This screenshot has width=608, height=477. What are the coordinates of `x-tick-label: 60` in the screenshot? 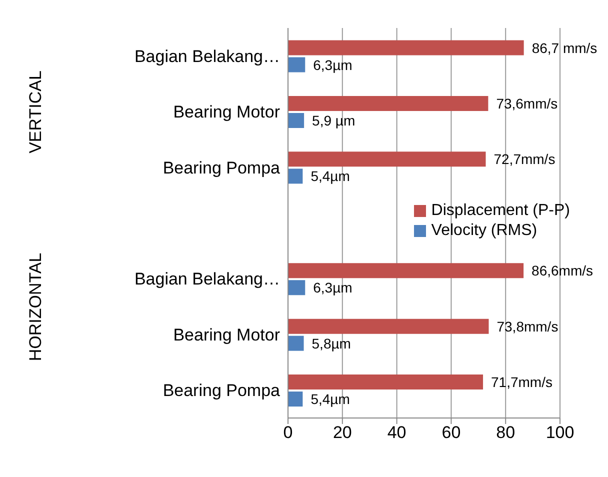 It's located at (451, 432).